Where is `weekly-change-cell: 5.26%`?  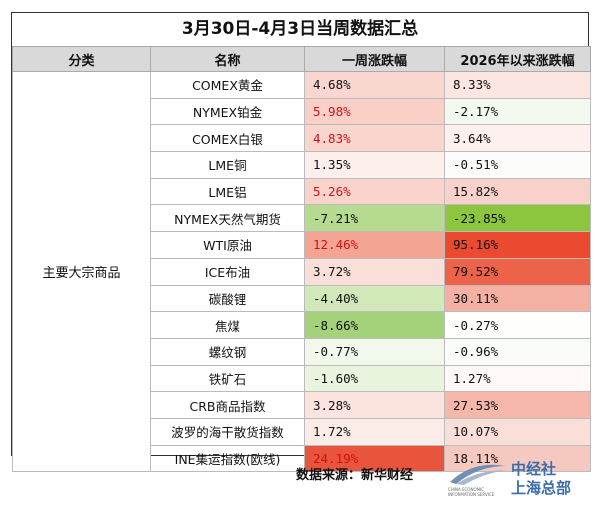
weekly-change-cell: 5.26% is located at coordinates (374, 191).